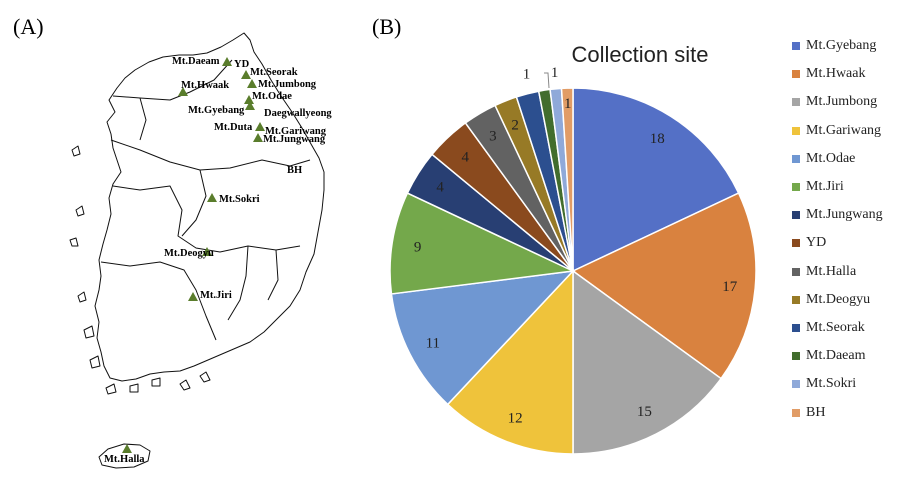  Describe the element at coordinates (831, 271) in the screenshot. I see `legend-label: Mt.Halla` at that location.